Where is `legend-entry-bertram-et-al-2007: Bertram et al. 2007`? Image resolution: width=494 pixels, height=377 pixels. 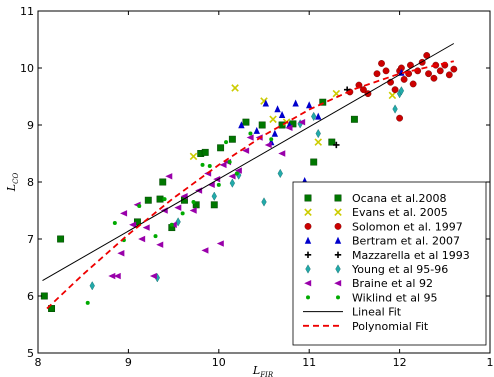 legend-entry-bertram-et-al-2007: Bertram et al. 2007 is located at coordinates (382, 241).